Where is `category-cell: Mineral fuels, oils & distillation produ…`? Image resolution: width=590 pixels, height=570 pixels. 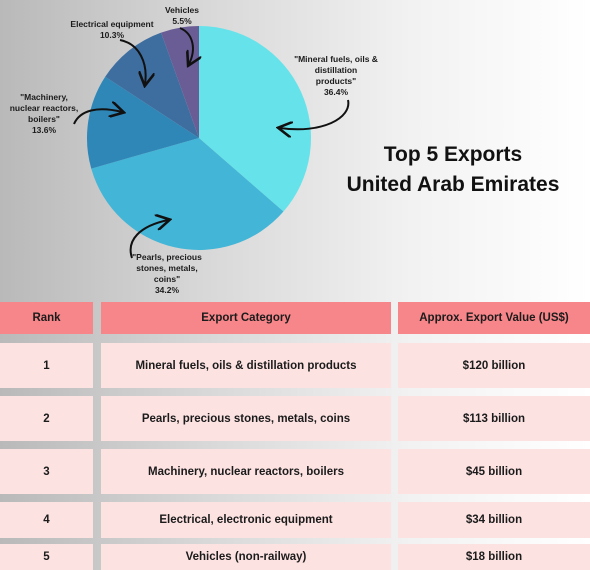
category-cell: Mineral fuels, oils & distillation produ… is located at coordinates (246, 365).